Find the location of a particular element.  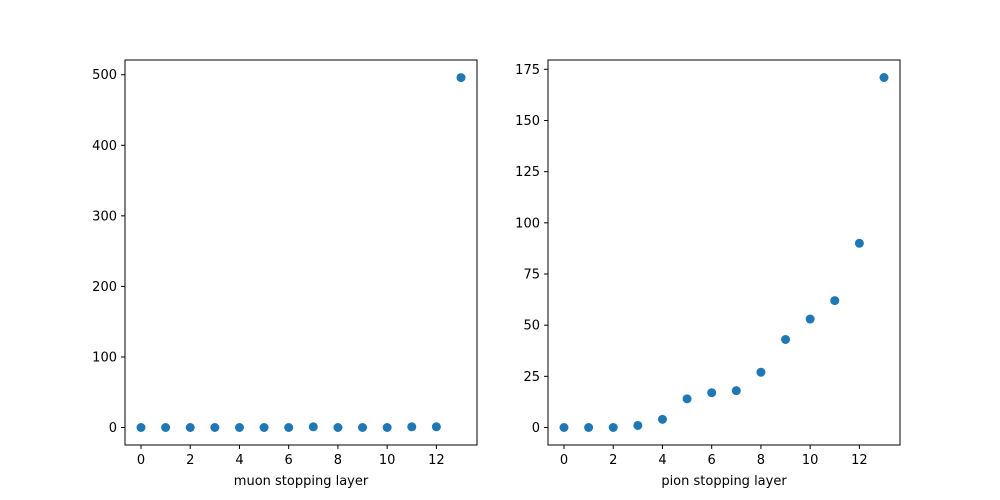

pion-x-tick-label: 2 is located at coordinates (613, 460).